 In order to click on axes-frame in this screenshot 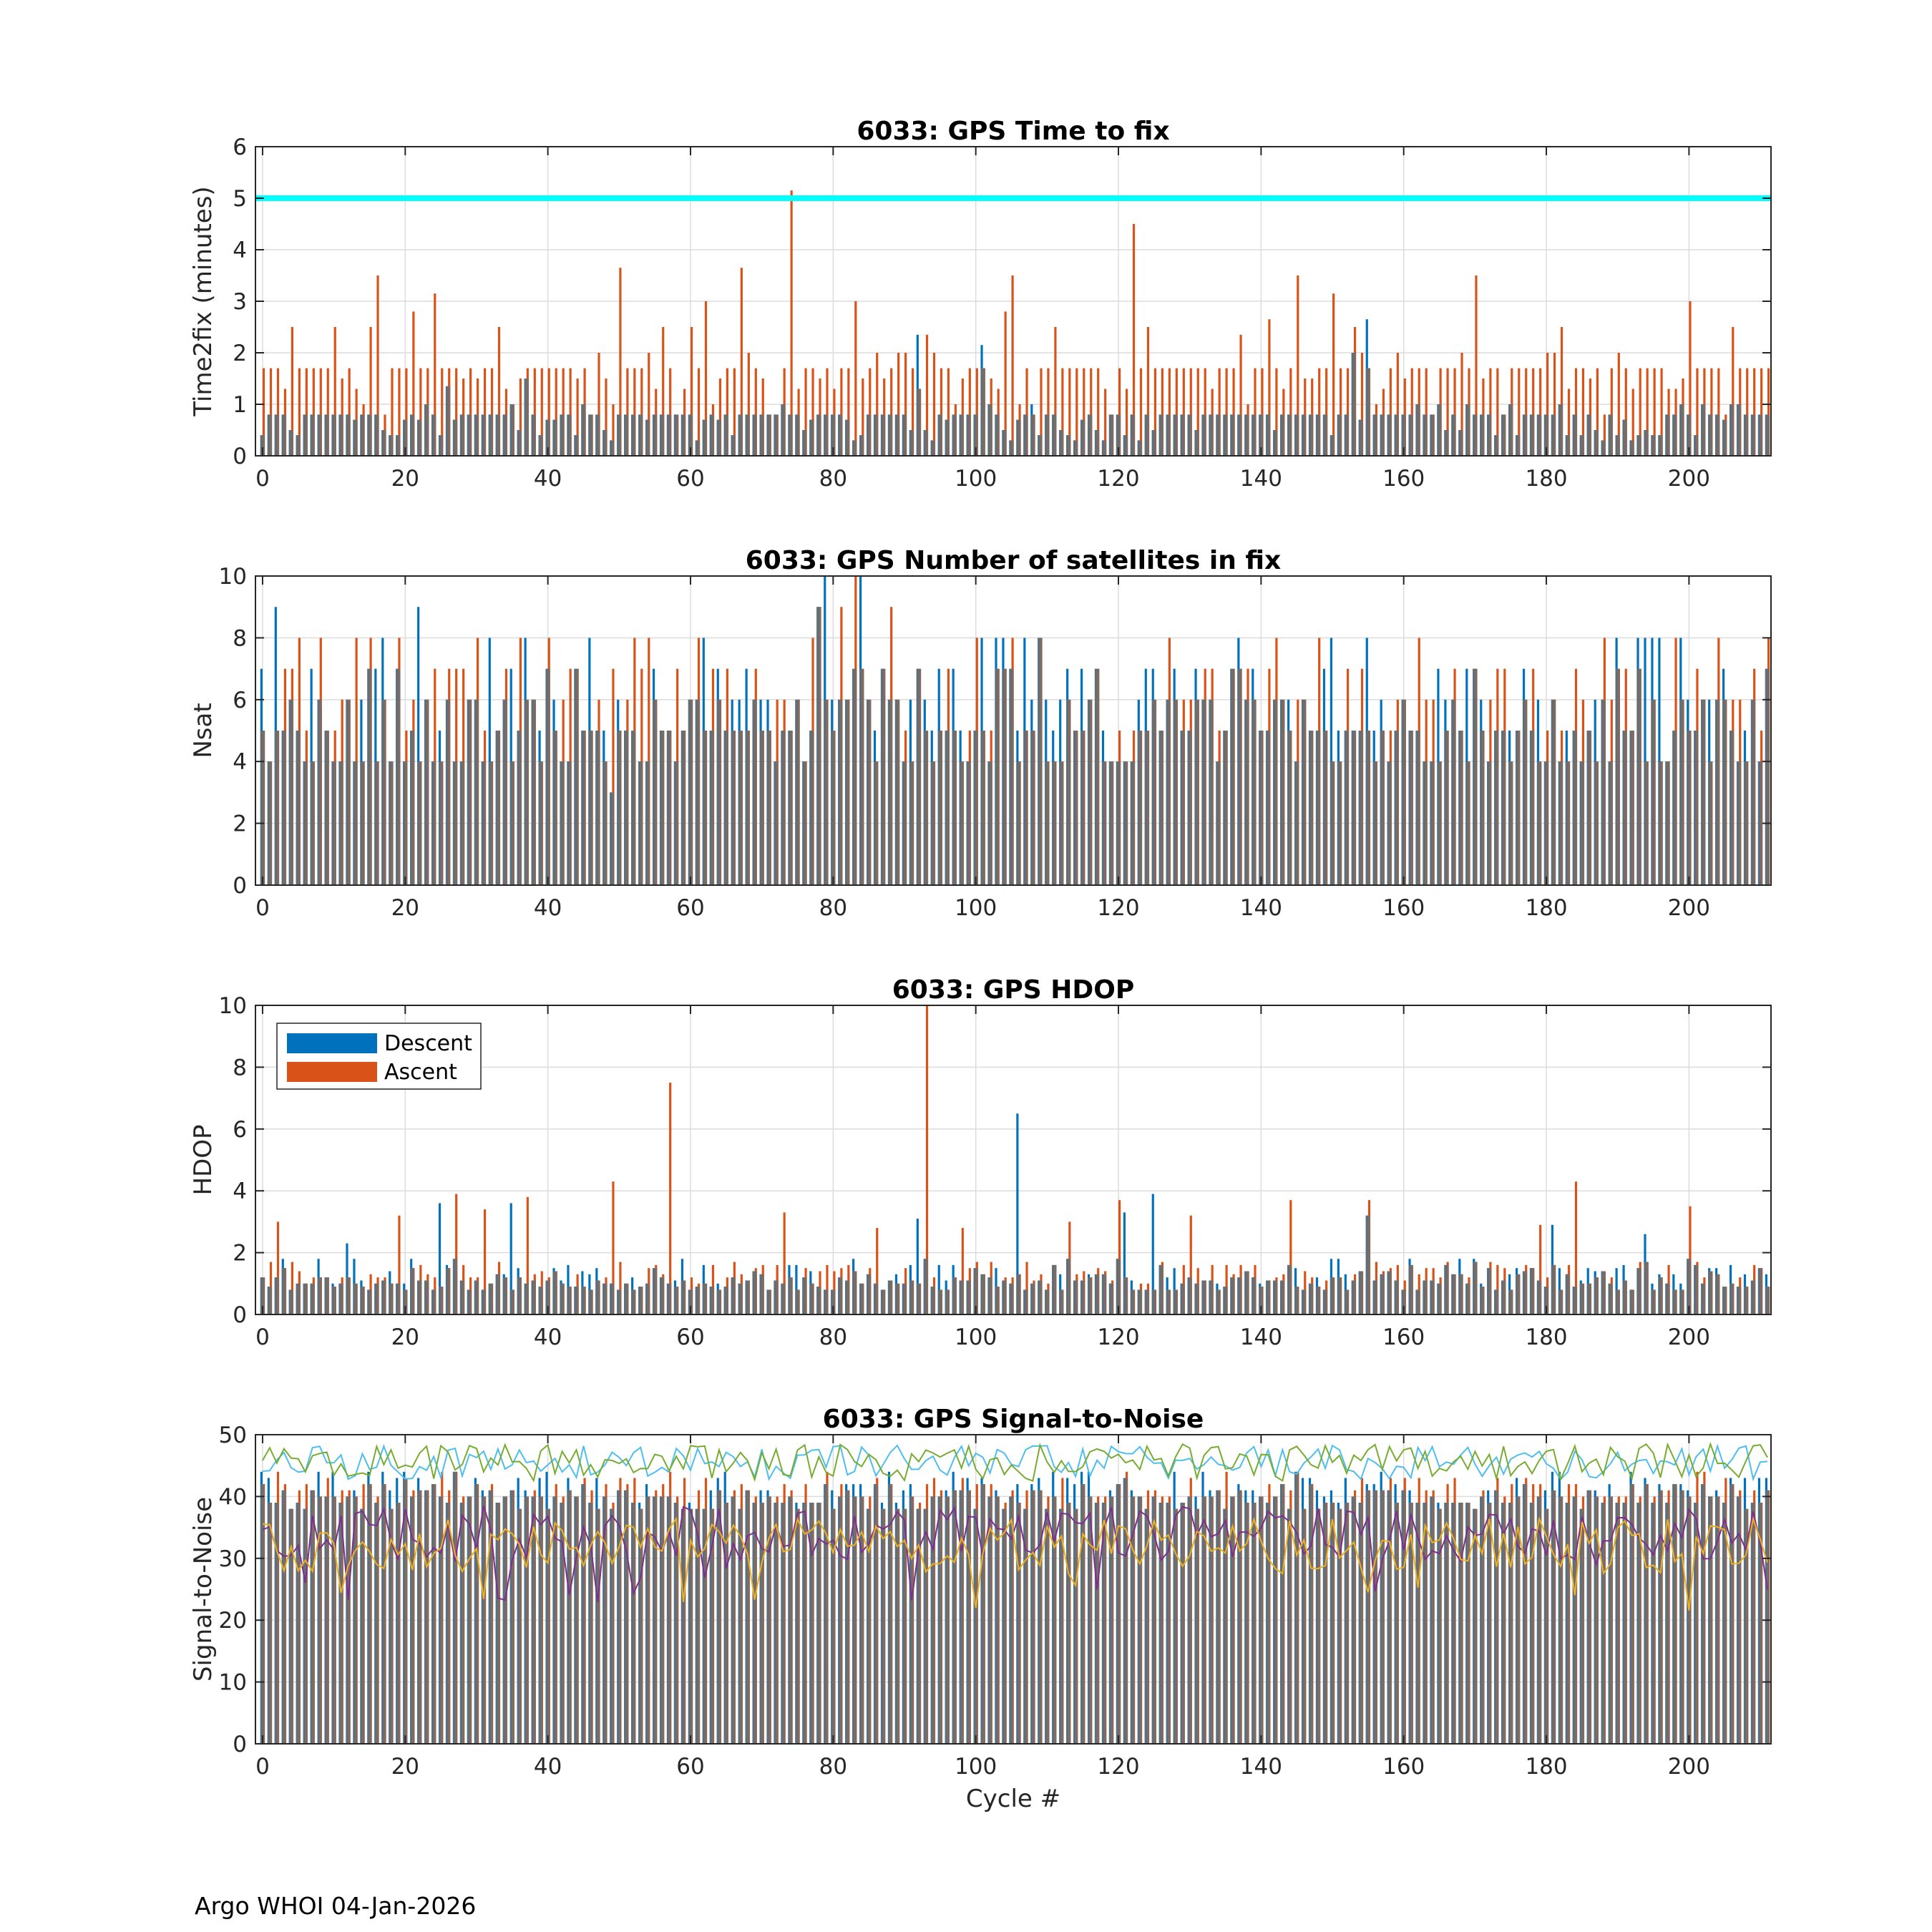, I will do `click(1013, 730)`.